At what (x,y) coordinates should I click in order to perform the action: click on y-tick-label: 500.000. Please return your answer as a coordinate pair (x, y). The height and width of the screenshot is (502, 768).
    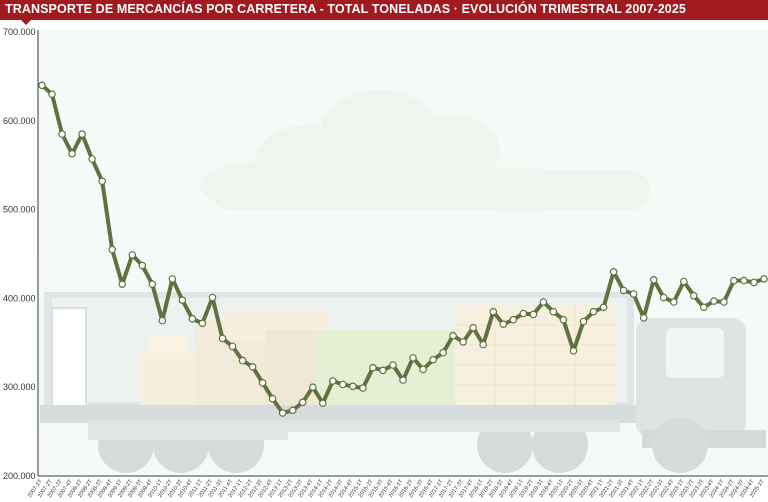
    Looking at the image, I should click on (19, 210).